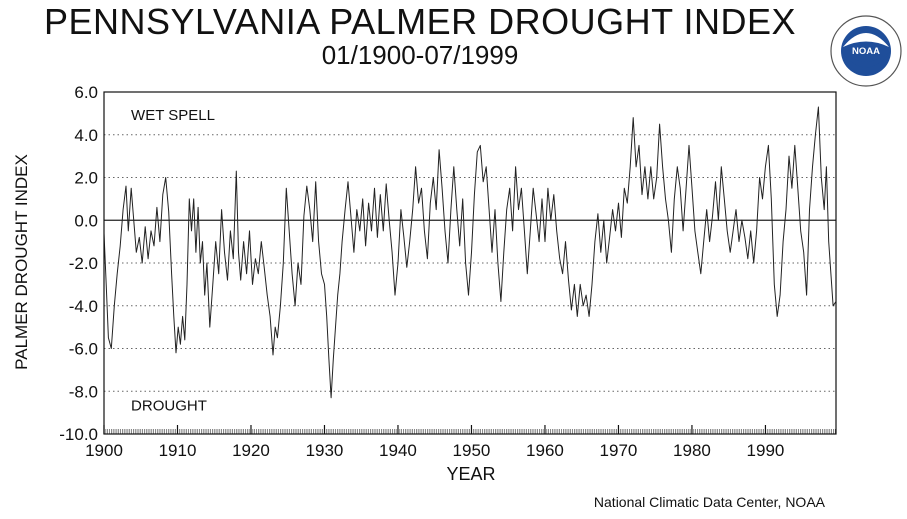  I want to click on y-tick-label: 0.0, so click(86, 220).